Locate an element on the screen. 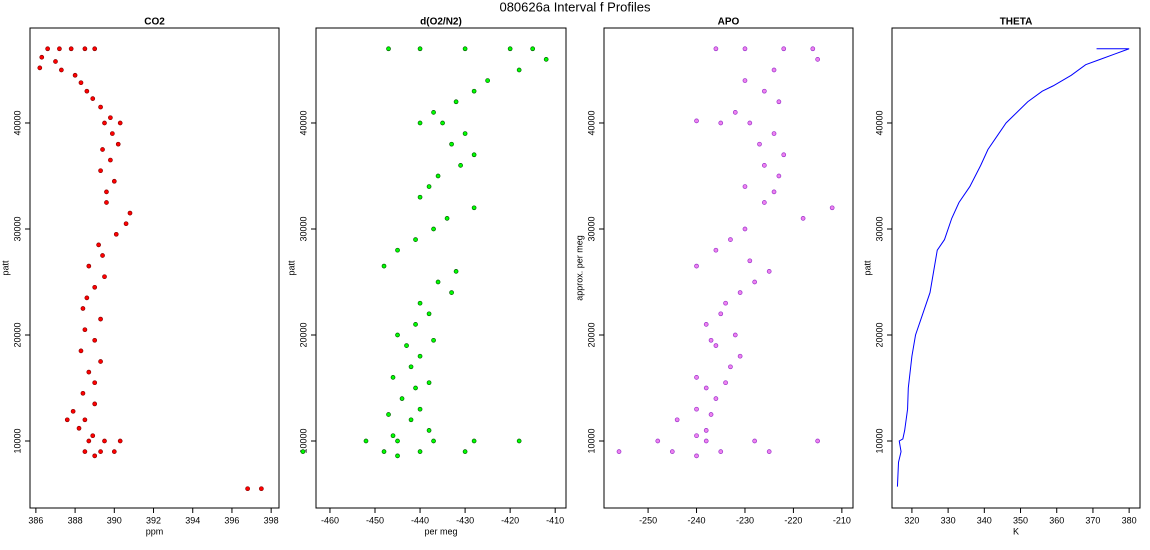 Image resolution: width=1150 pixels, height=550 pixels. x-tick-label: 392 is located at coordinates (153, 520).